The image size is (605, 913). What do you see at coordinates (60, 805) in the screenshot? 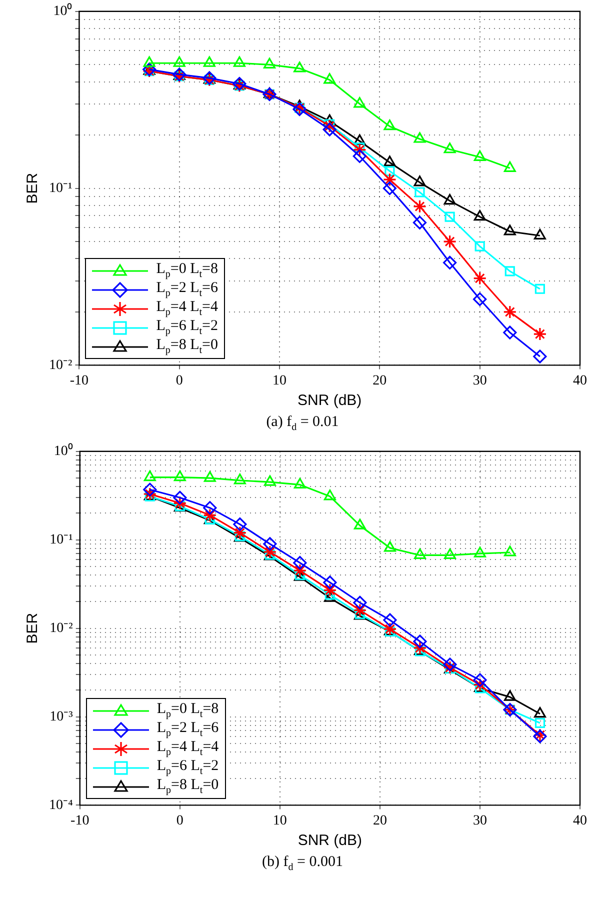
I see `y-tick-label: 10⁻⁴` at bounding box center [60, 805].